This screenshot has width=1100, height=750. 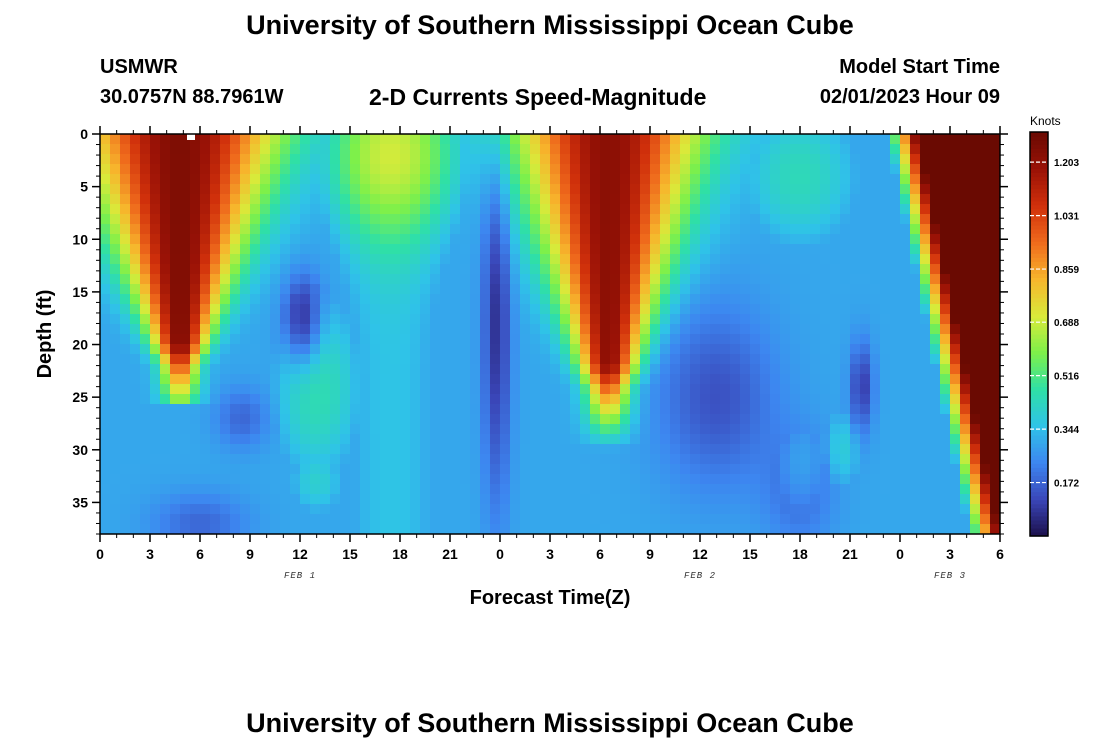 I want to click on x-tick-label: 0, so click(x=900, y=554).